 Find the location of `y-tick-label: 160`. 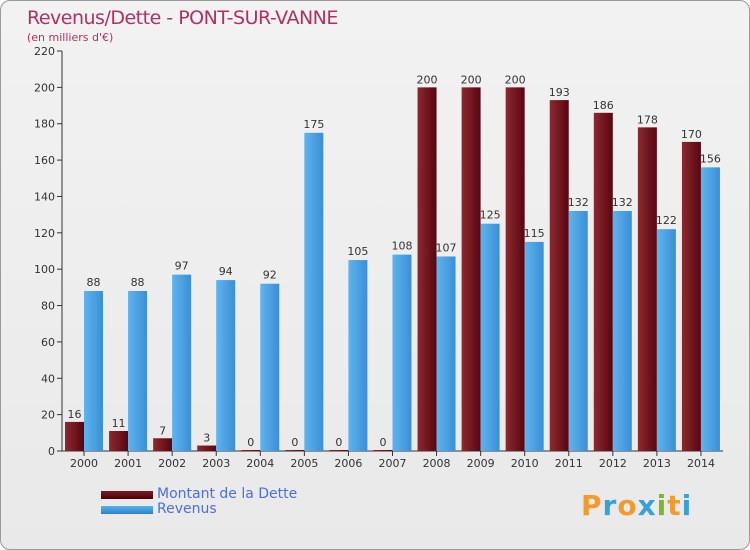

y-tick-label: 160 is located at coordinates (44, 160).